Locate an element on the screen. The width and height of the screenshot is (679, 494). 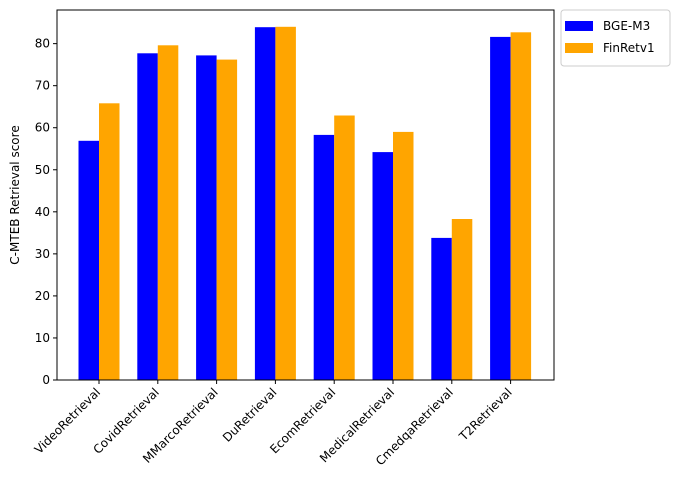
x-tick-label: T2Retrieval is located at coordinates (485, 414).